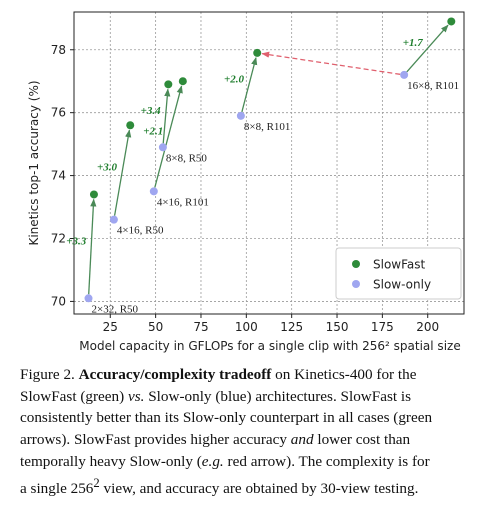  Describe the element at coordinates (234, 79) in the screenshot. I see `gain-label: +2.0` at that location.